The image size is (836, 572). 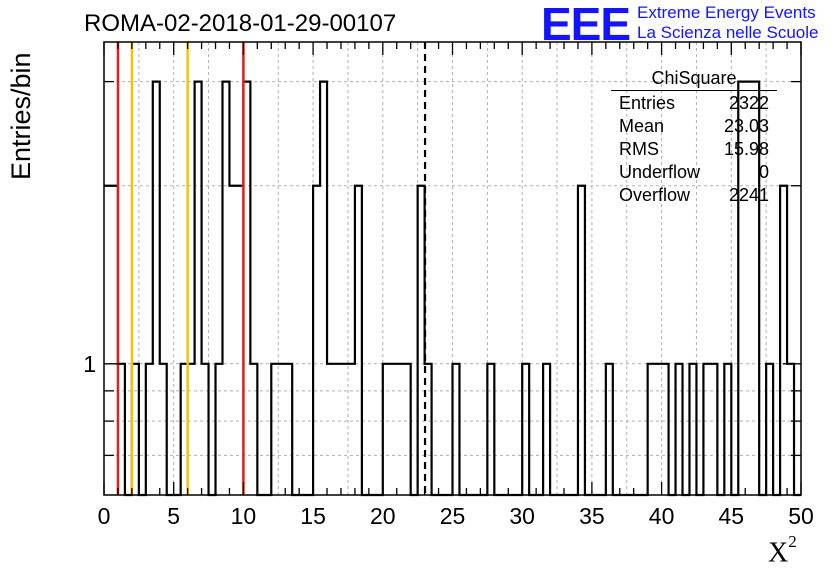 I want to click on stat-row-underflow: Underflow 0, so click(x=696, y=172).